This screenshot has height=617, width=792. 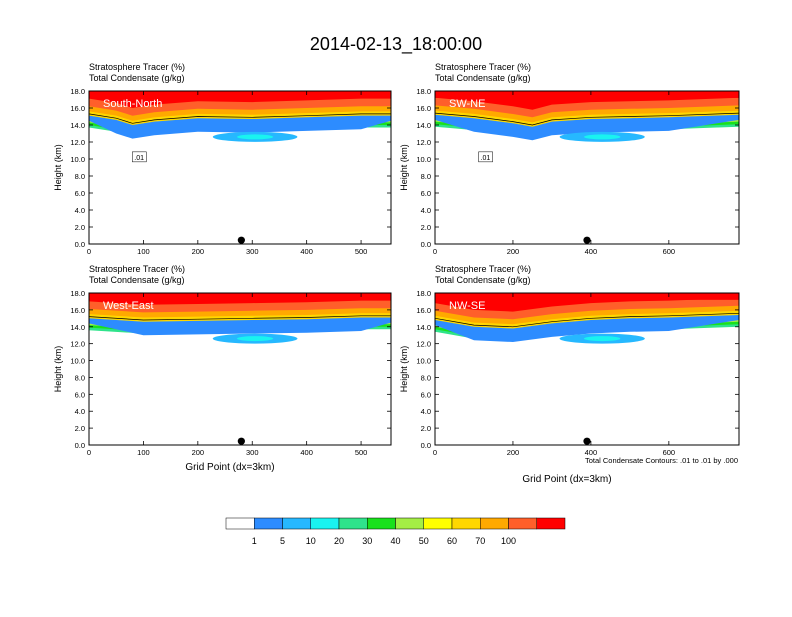 What do you see at coordinates (467, 104) in the screenshot?
I see `panel-title: SW-NE` at bounding box center [467, 104].